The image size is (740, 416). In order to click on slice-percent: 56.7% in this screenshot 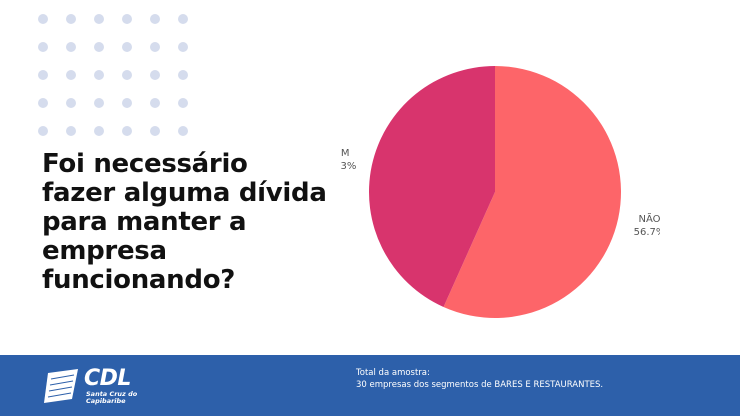, I will do `click(647, 232)`.